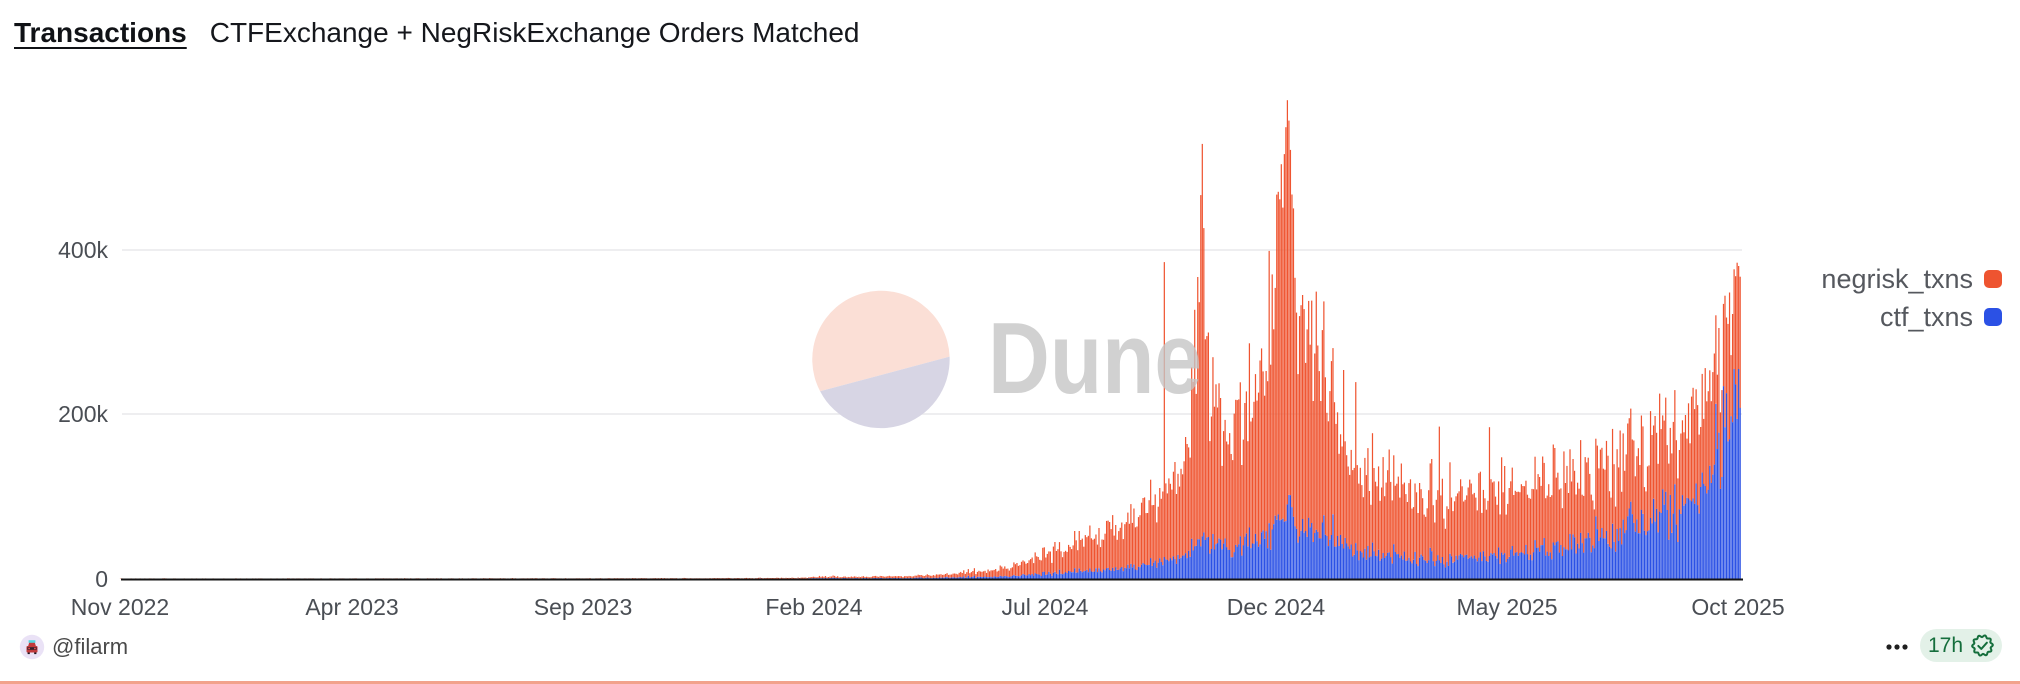  I want to click on svg-text: Dune, so click(1095, 359).